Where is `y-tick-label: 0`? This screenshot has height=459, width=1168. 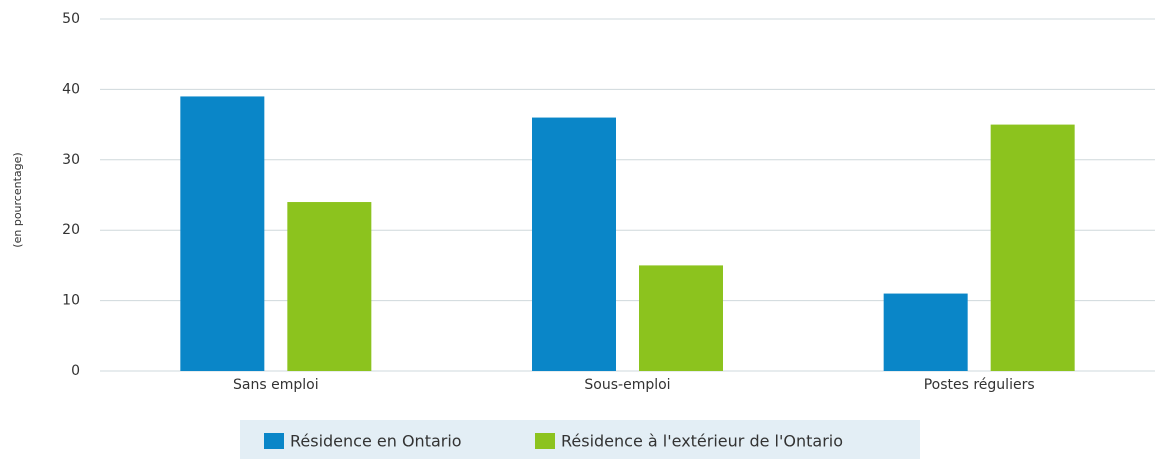
y-tick-label: 0 is located at coordinates (75, 371).